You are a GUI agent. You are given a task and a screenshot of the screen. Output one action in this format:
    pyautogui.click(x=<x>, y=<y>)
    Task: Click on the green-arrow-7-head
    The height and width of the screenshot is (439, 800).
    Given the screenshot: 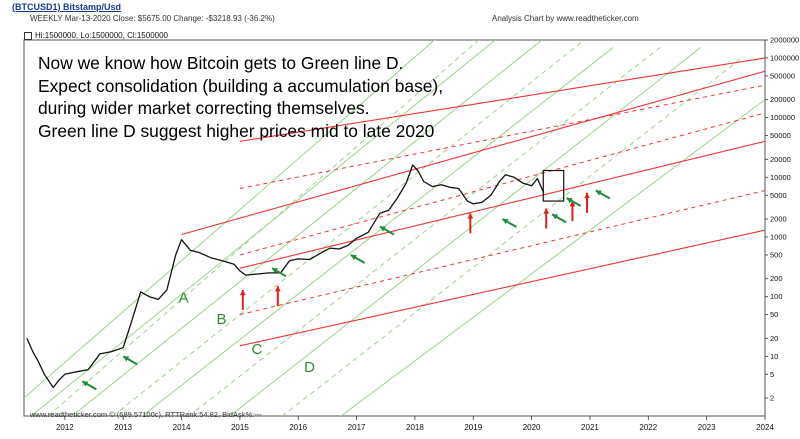 What is the action you would take?
    pyautogui.click(x=569, y=201)
    